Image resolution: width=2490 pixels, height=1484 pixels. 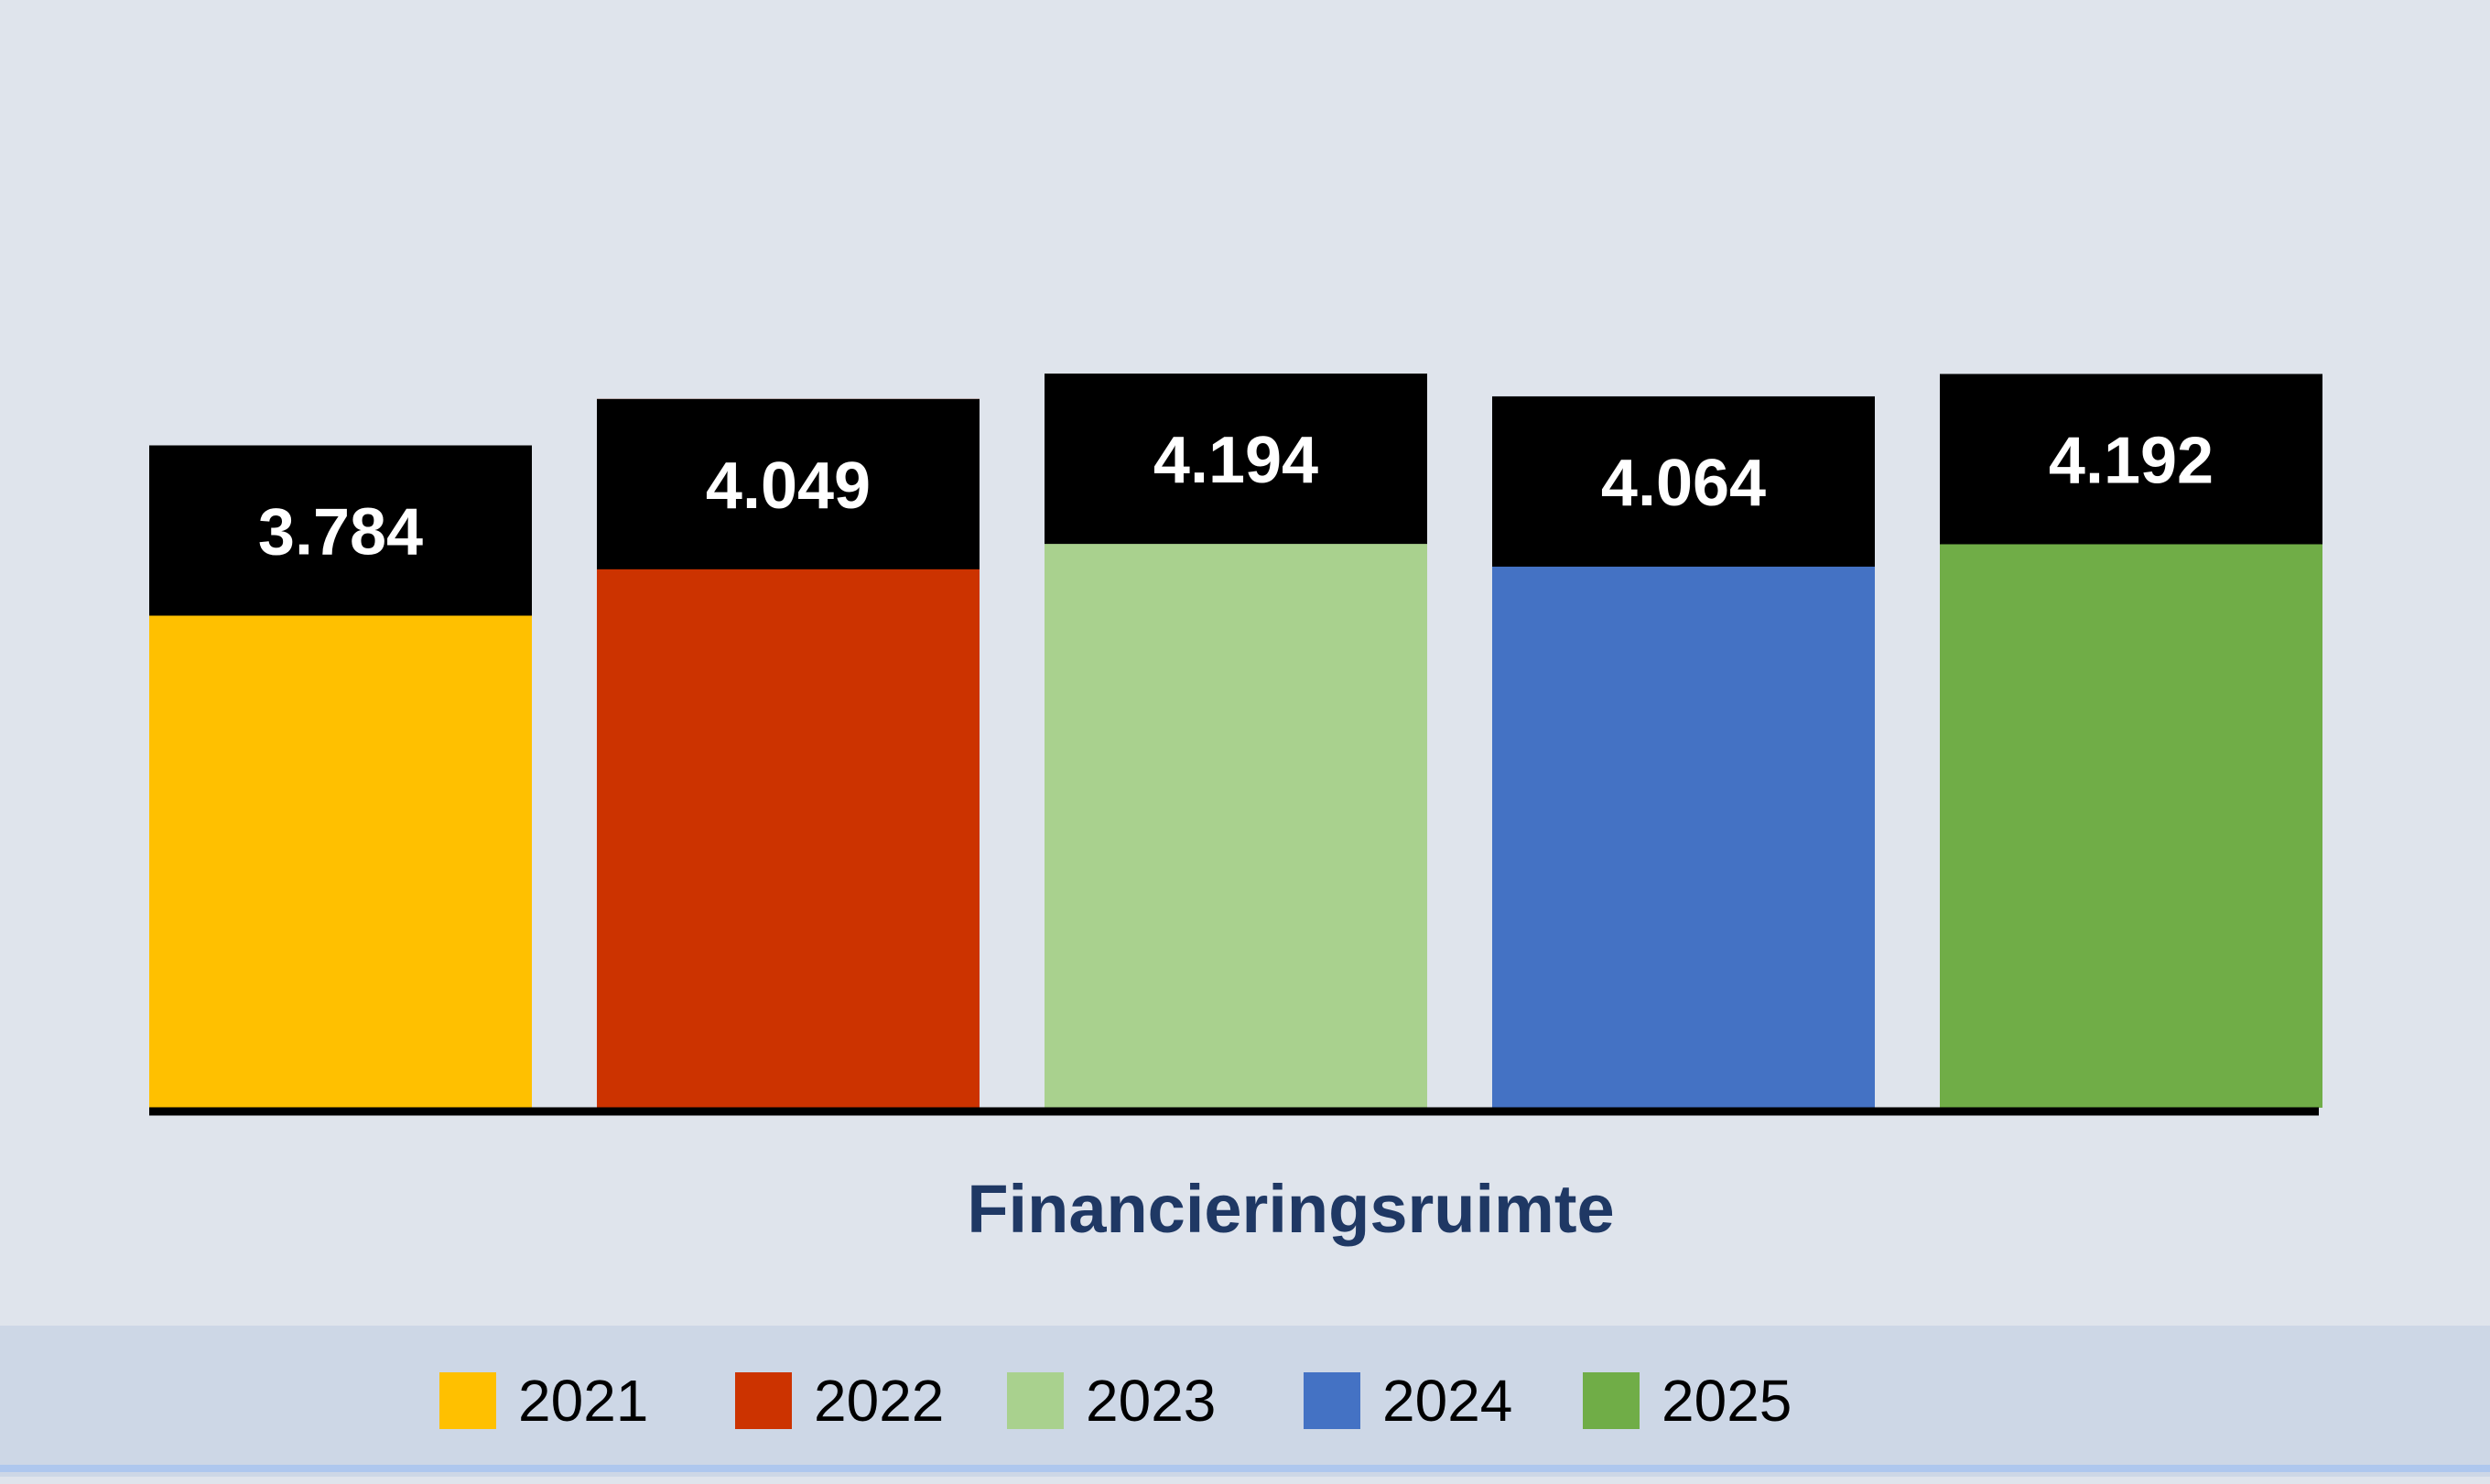 What do you see at coordinates (1727, 1401) in the screenshot?
I see `legend-label-2025: 2025` at bounding box center [1727, 1401].